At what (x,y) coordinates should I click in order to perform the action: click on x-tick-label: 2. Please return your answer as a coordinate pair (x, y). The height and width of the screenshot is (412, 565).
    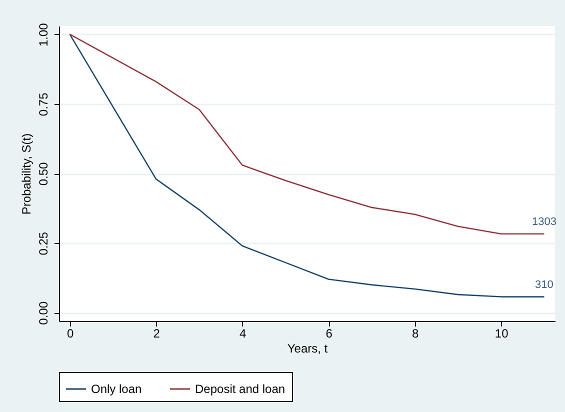
    Looking at the image, I should click on (156, 333).